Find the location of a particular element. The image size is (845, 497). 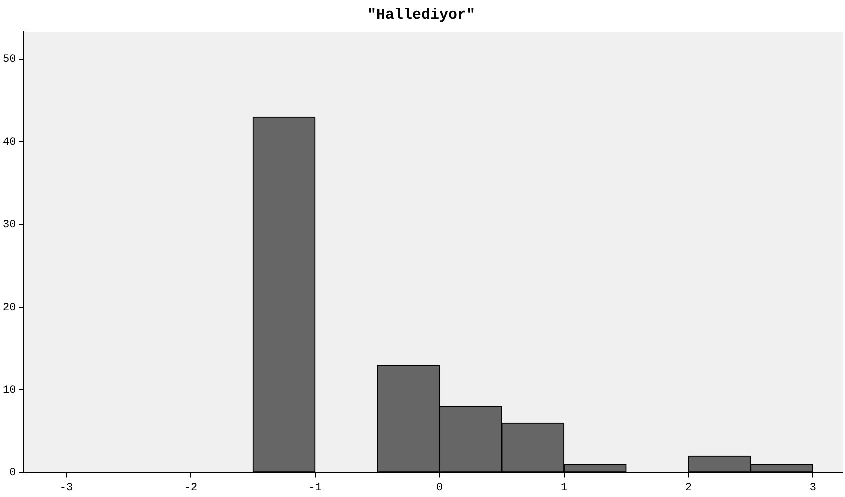

y-tick-label: 10 is located at coordinates (9, 391).